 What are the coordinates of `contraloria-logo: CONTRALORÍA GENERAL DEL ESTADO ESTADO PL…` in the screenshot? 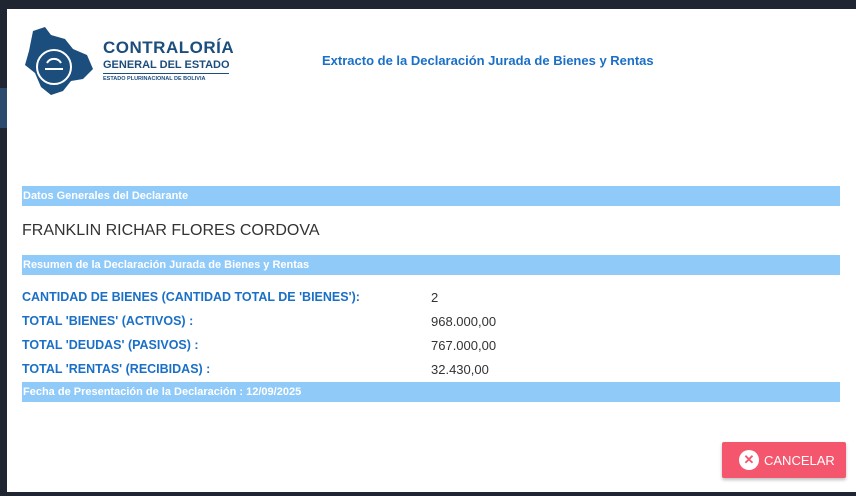 It's located at (129, 61).